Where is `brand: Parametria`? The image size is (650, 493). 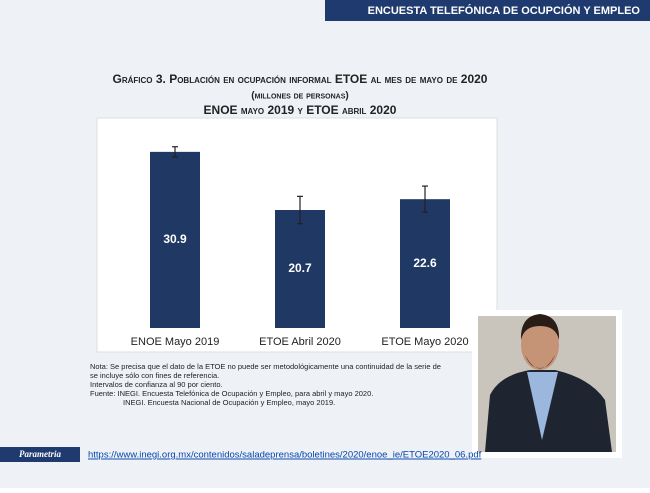 brand: Parametria is located at coordinates (40, 454).